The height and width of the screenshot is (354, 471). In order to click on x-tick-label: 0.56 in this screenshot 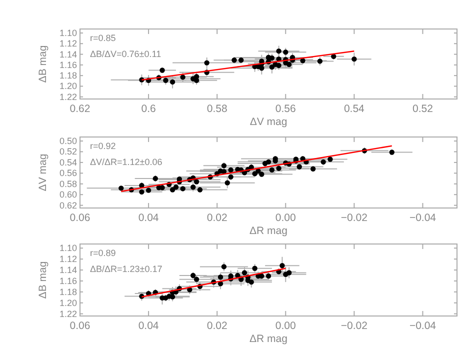, I will do `click(285, 109)`.